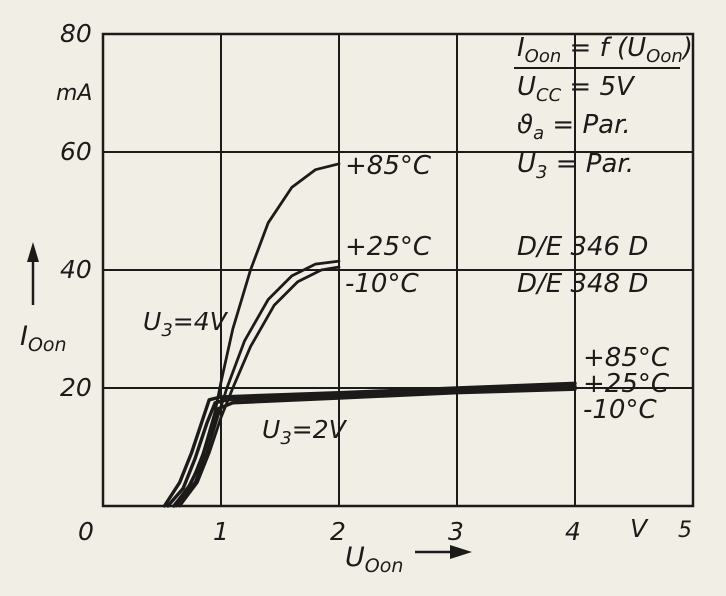  What do you see at coordinates (639, 528) in the screenshot?
I see `x-unit-label: V` at bounding box center [639, 528].